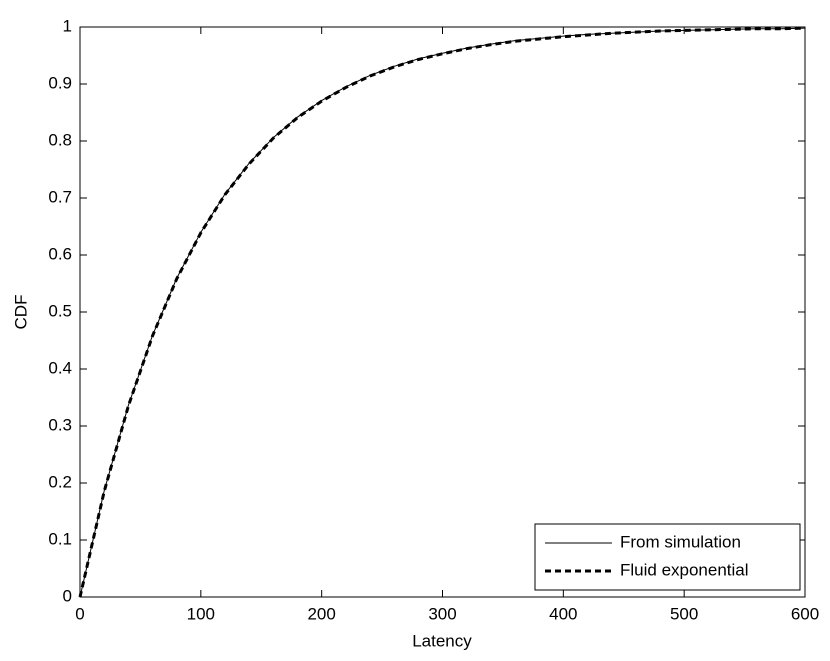 This screenshot has width=830, height=661. Describe the element at coordinates (442, 613) in the screenshot. I see `x-tick-label: 300` at that location.